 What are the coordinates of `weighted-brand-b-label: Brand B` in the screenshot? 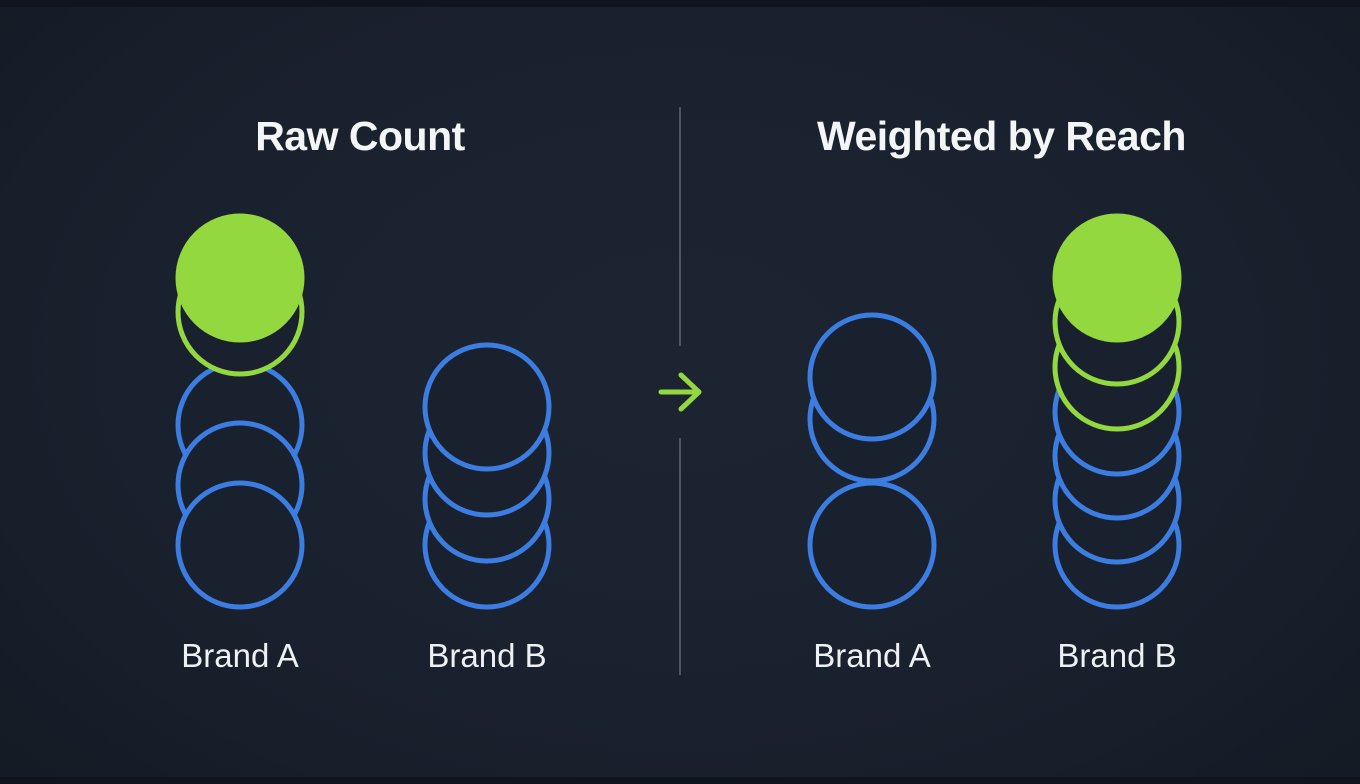 It's located at (1117, 655).